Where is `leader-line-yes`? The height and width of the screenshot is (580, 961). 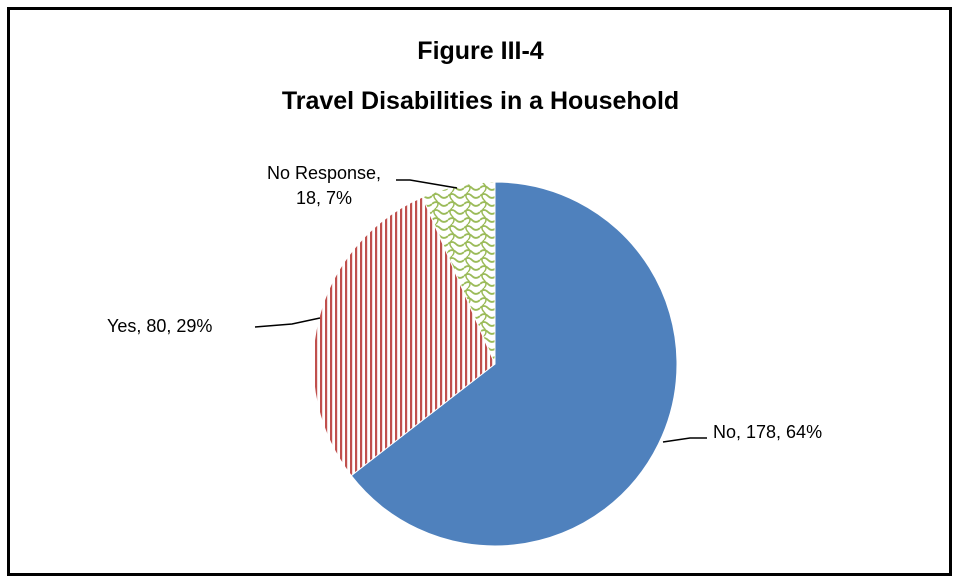
leader-line-yes is located at coordinates (287, 322).